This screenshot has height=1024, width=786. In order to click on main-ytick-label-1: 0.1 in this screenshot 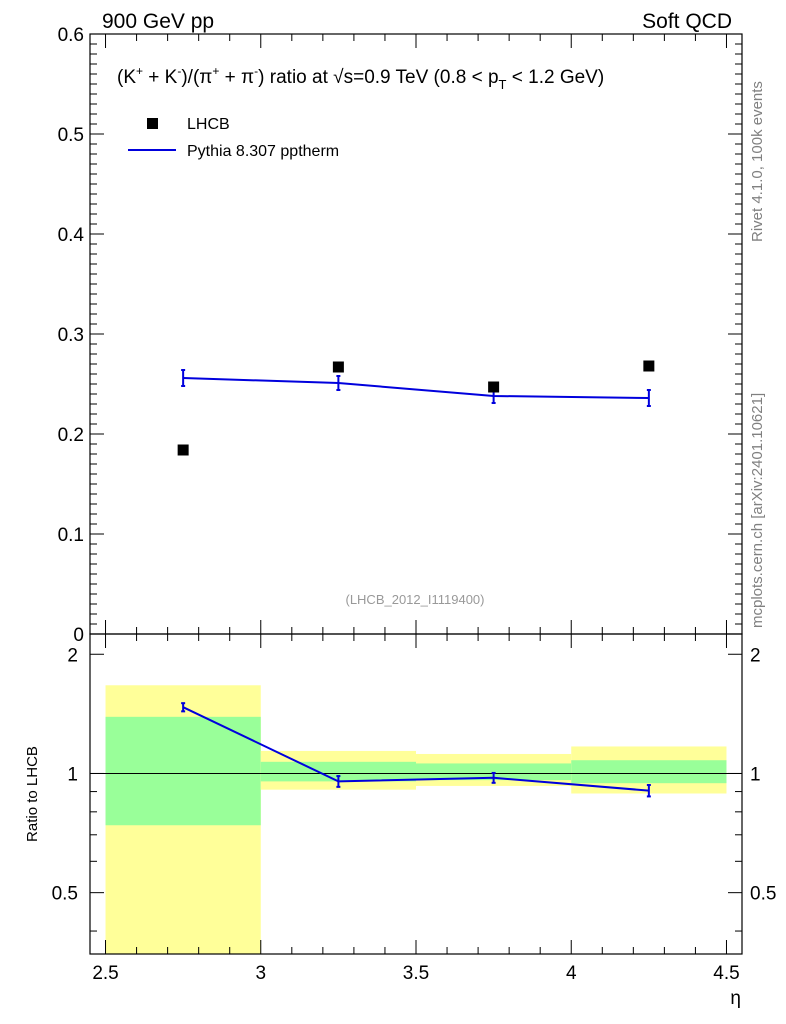, I will do `click(71, 535)`.